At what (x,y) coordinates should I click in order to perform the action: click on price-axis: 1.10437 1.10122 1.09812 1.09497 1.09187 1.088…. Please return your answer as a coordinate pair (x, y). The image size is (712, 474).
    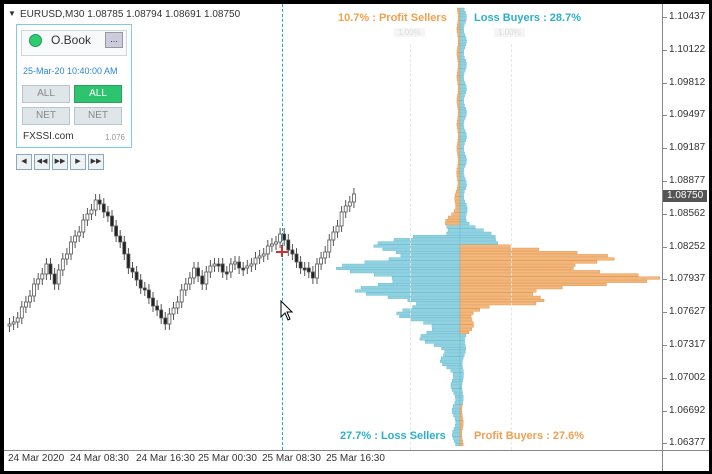
    Looking at the image, I should click on (685, 227).